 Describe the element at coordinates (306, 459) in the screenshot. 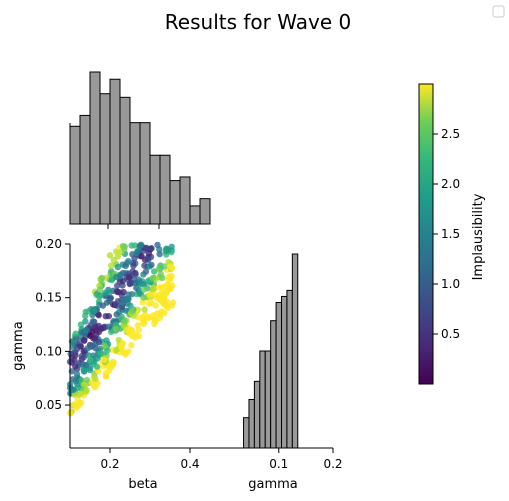

I see `gamma-histogram-ticks: 0.1 0.2` at that location.